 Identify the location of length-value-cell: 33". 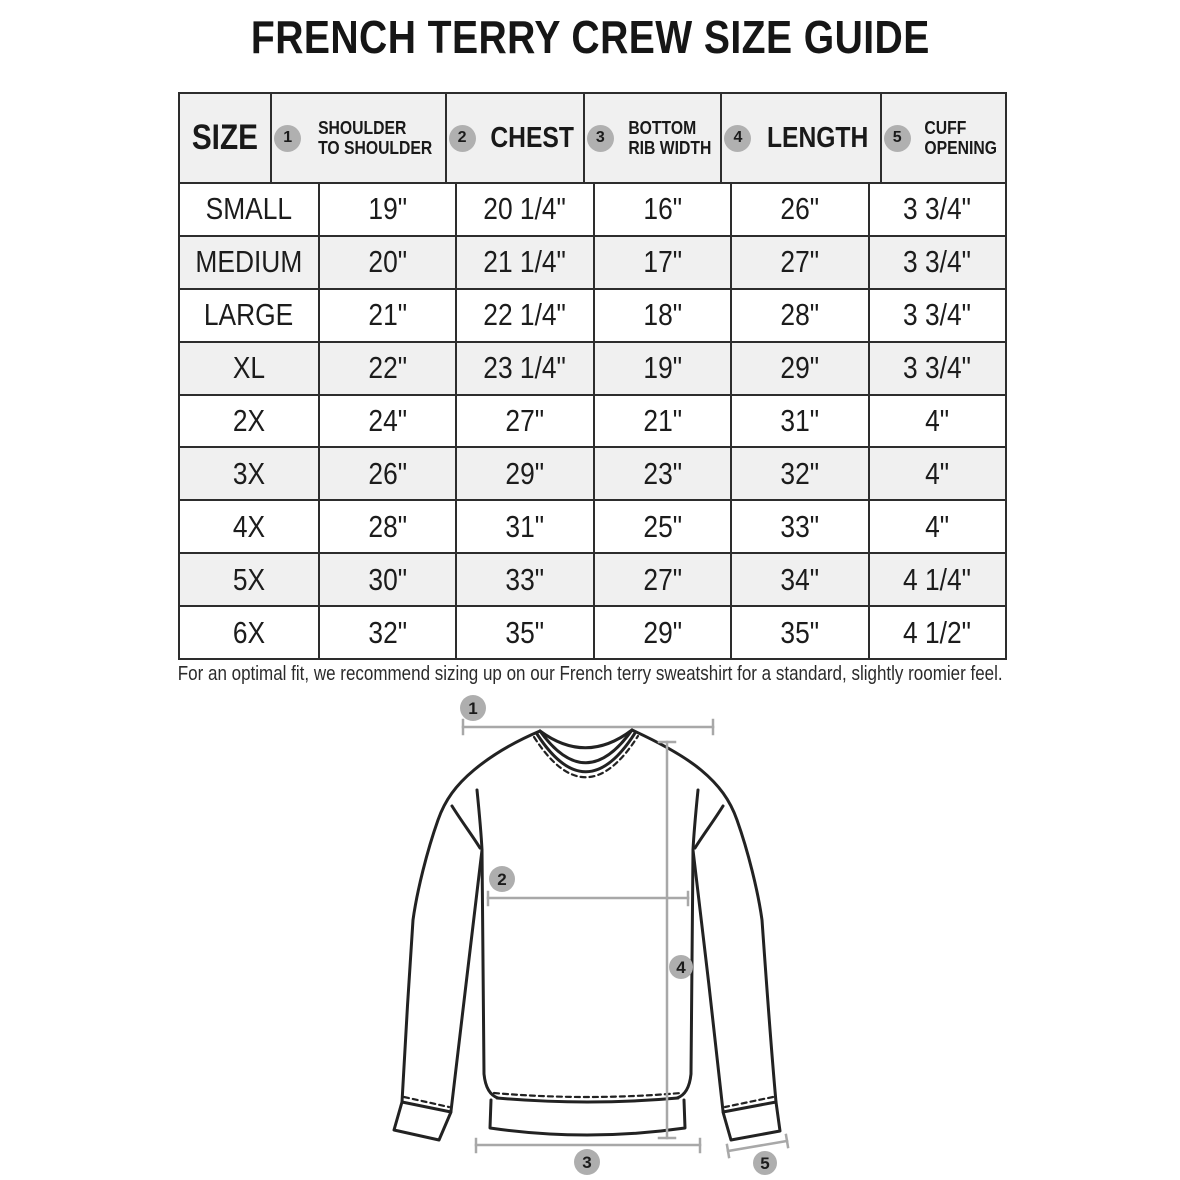
(799, 527).